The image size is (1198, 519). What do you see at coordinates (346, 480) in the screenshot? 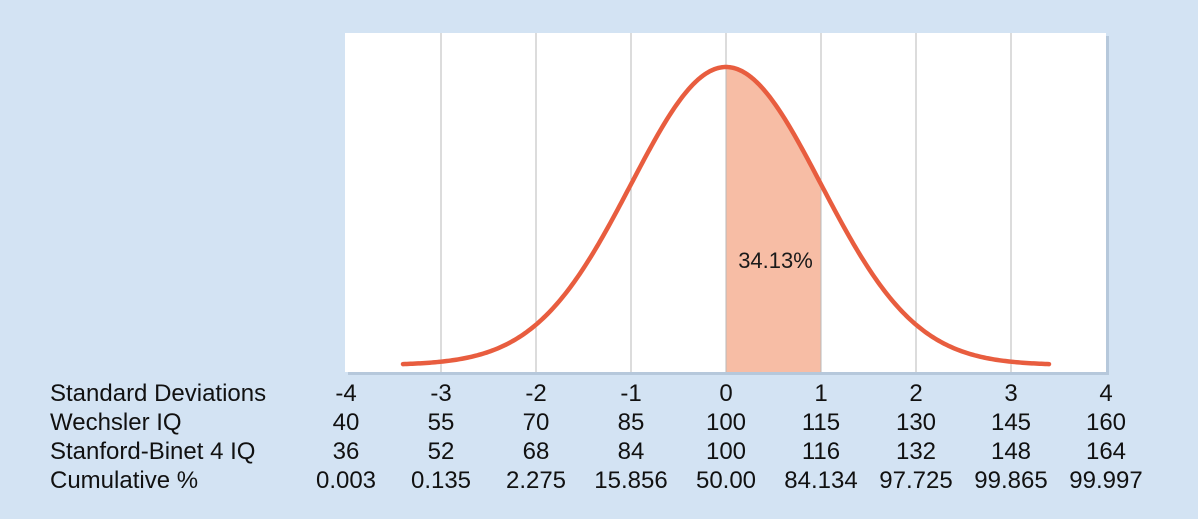
I see `cumulative-percent-value: 0.003` at bounding box center [346, 480].